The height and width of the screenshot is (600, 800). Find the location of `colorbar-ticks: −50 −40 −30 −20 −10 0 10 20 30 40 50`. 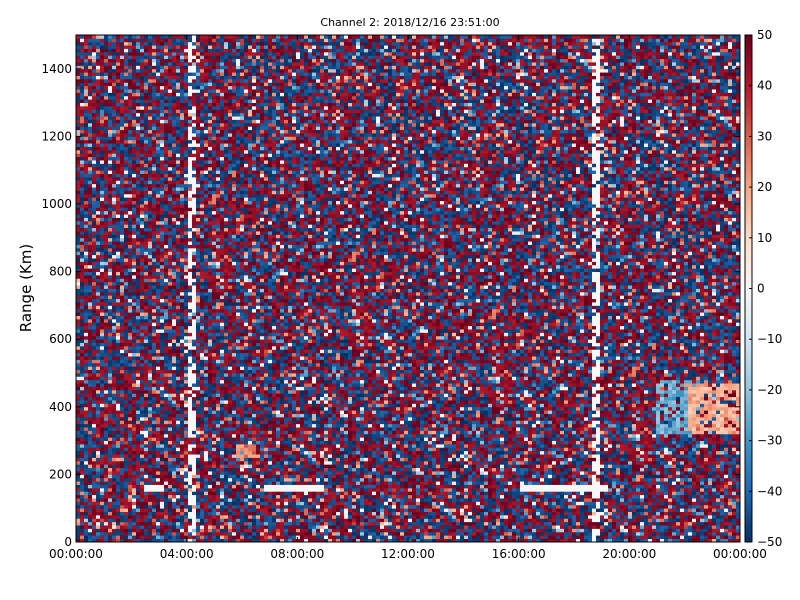

colorbar-ticks: −50 −40 −30 −20 −10 0 10 20 30 40 50 is located at coordinates (765, 288).